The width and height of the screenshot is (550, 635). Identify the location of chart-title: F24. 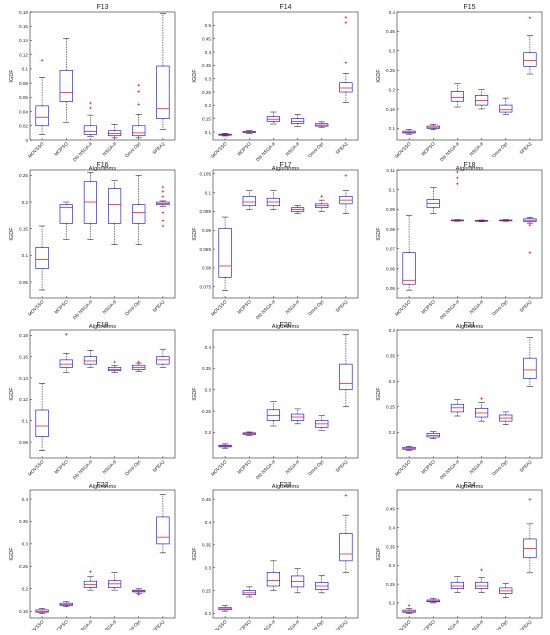
(469, 485).